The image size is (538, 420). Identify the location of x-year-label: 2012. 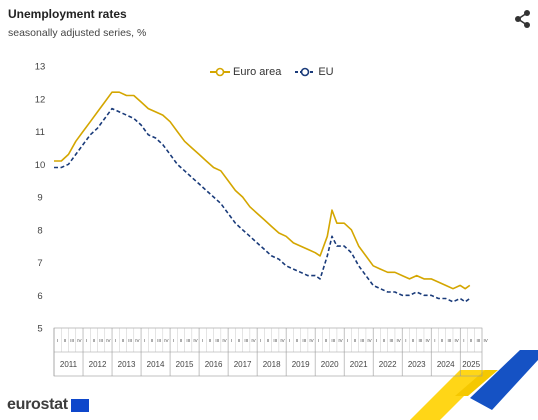
(98, 364).